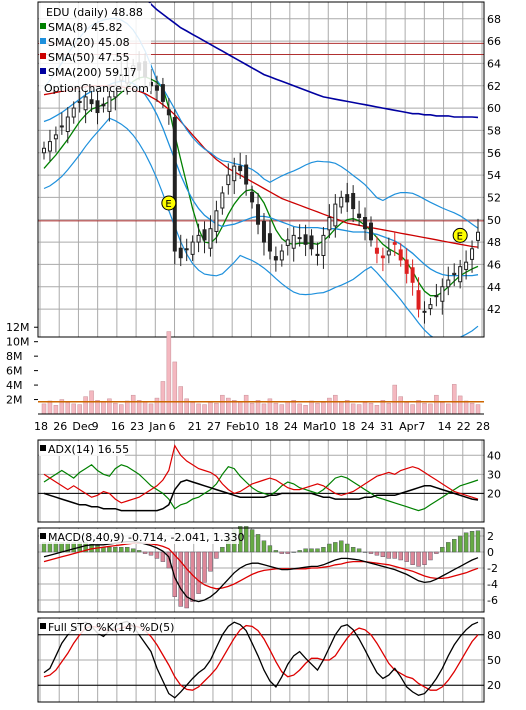  Describe the element at coordinates (111, 627) in the screenshot. I see `sto-title: Full STO %K(14) %D(5)` at that location.